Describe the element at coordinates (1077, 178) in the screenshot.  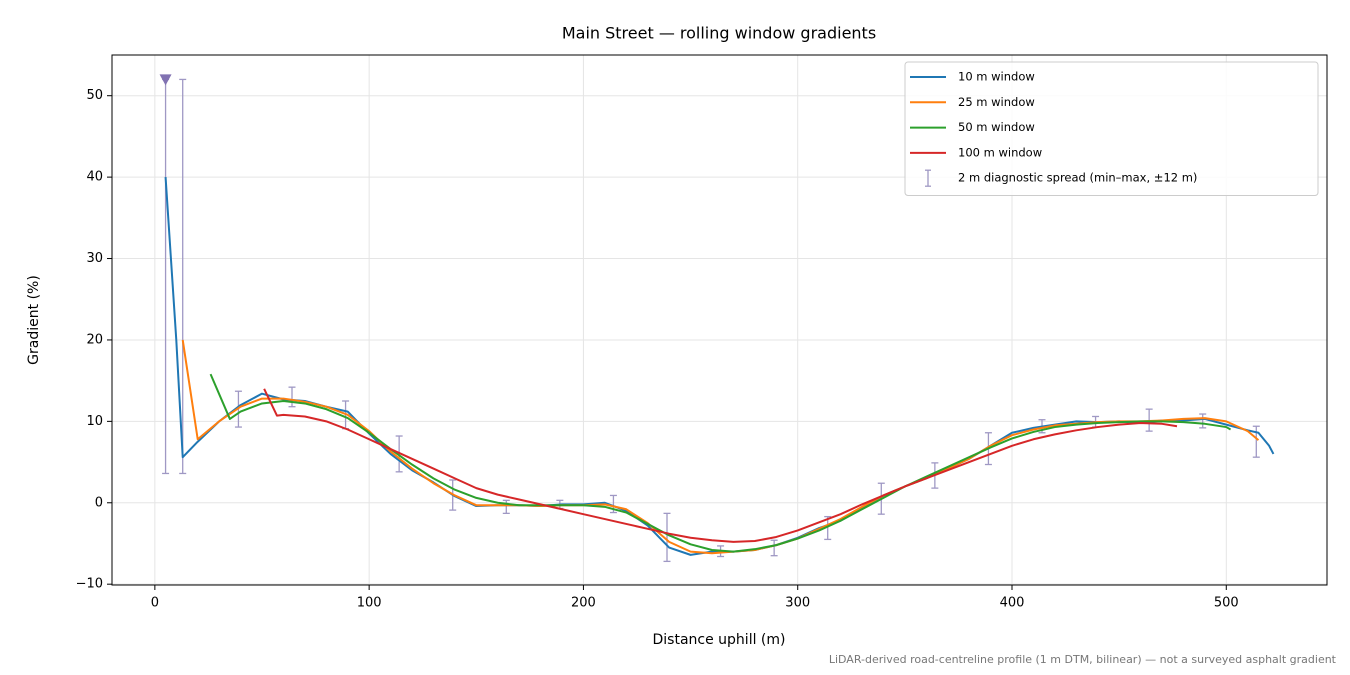
I see `legend-label: 2 m diagnostic spread (min–max, ±12 m)` at that location.